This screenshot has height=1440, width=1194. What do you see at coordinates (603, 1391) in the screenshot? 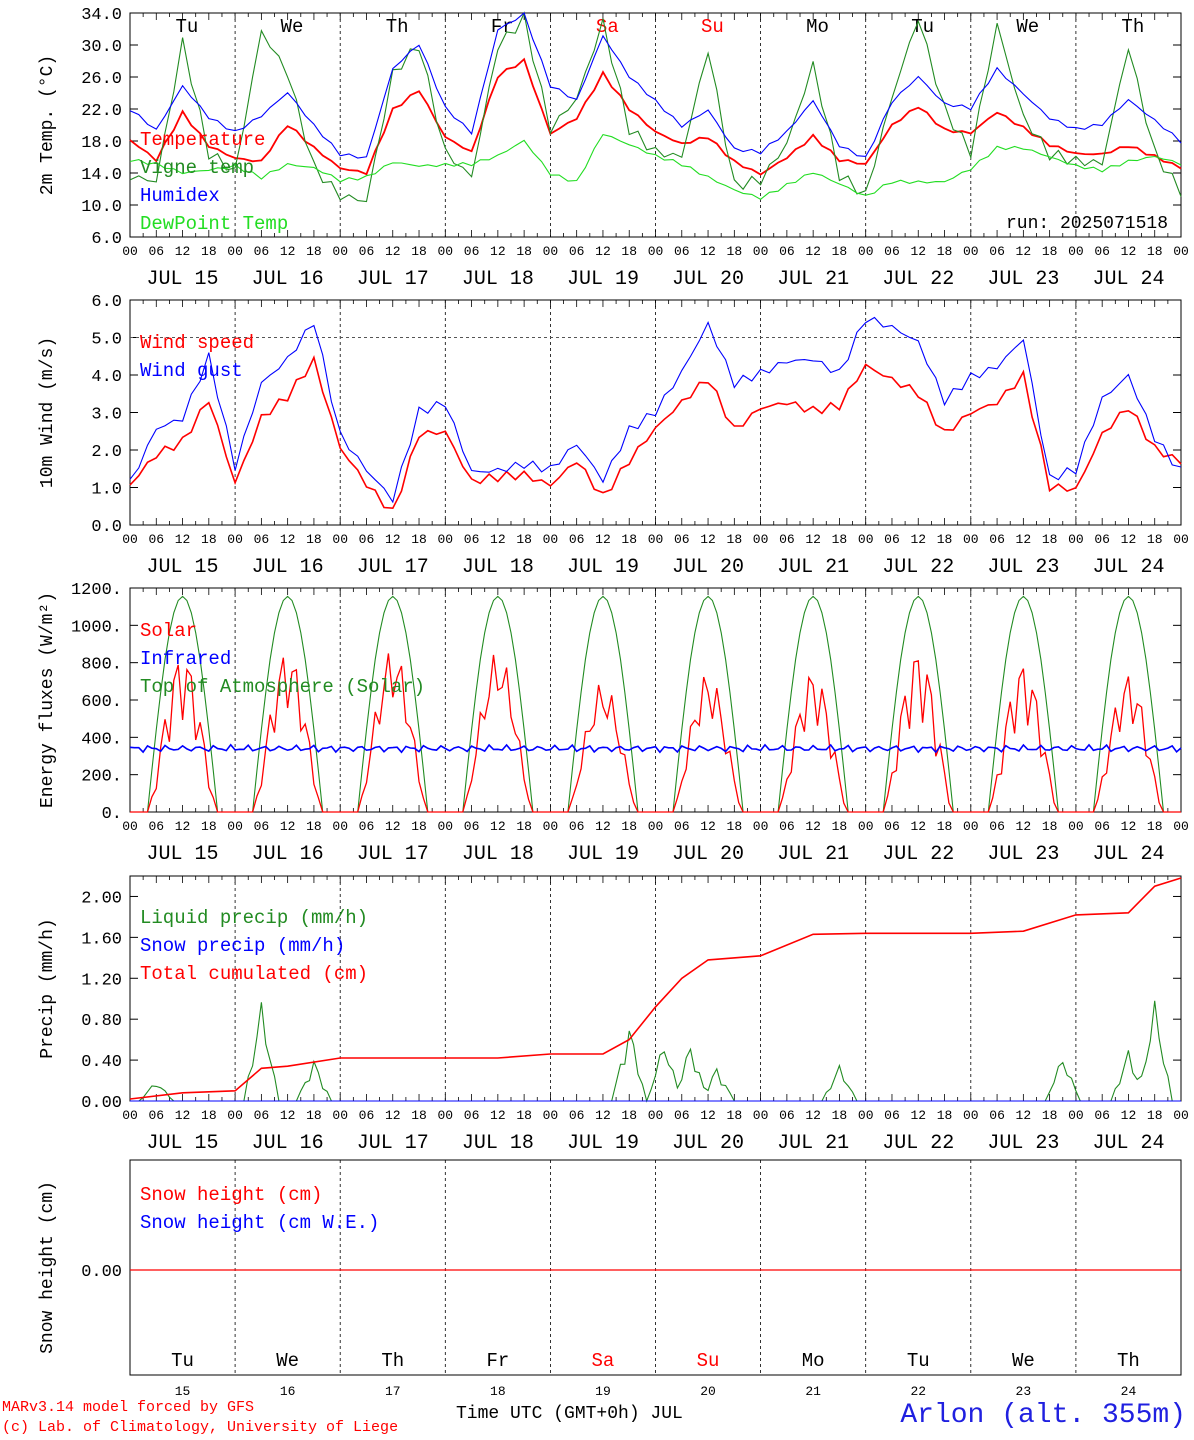
I see `day-number-label: 19` at bounding box center [603, 1391].